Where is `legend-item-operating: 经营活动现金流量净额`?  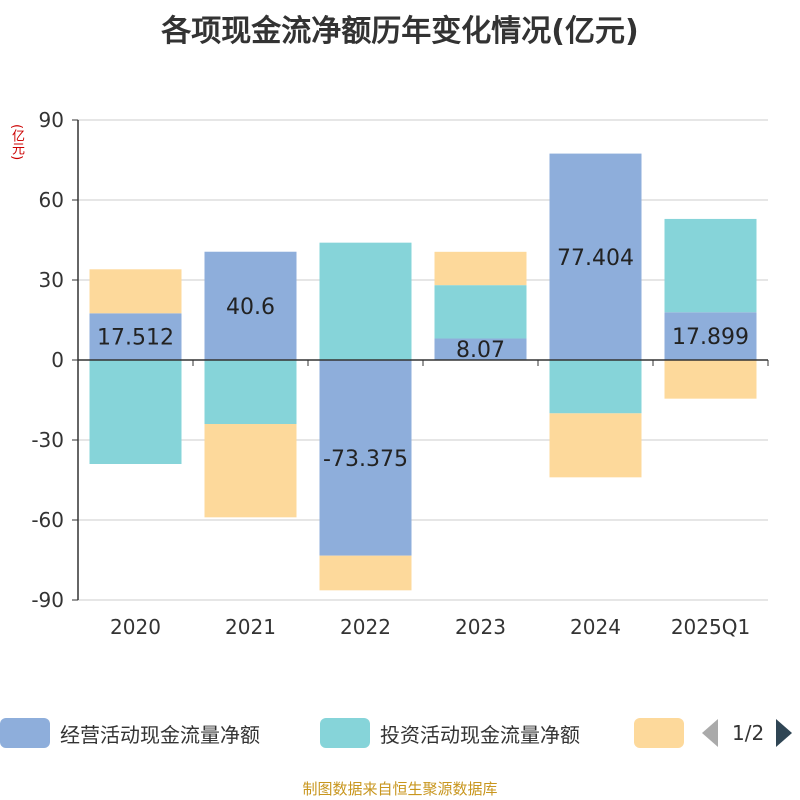
legend-item-operating: 经营活动现金流量净额 is located at coordinates (130, 733).